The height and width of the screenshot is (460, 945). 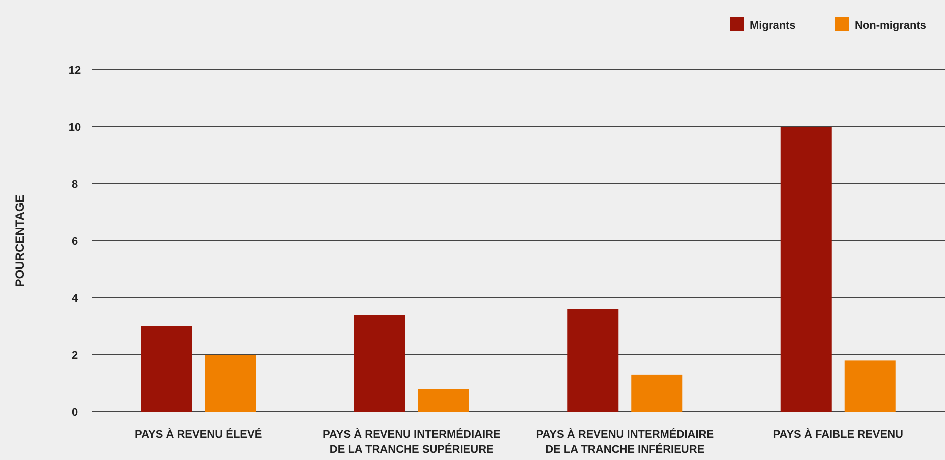 I want to click on x-tick-label: PAYS À REVENU ÉLEVÉ, so click(x=198, y=434).